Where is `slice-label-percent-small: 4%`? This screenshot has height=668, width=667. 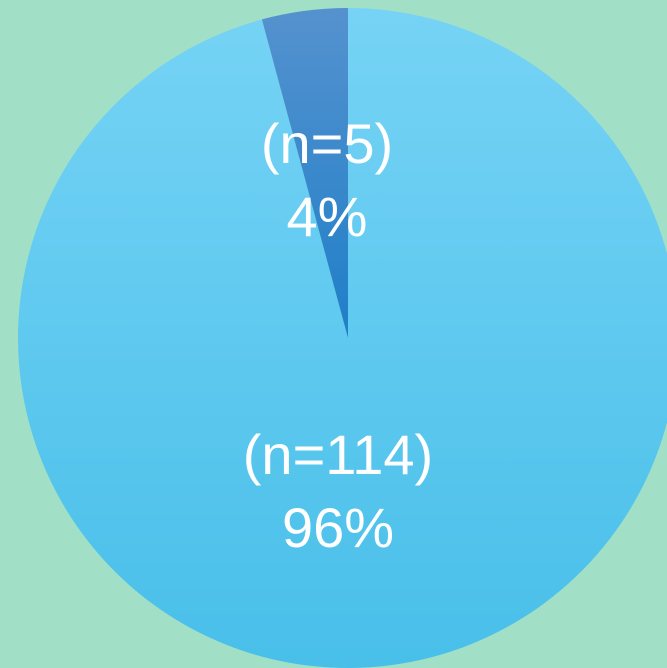 slice-label-percent-small: 4% is located at coordinates (327, 216).